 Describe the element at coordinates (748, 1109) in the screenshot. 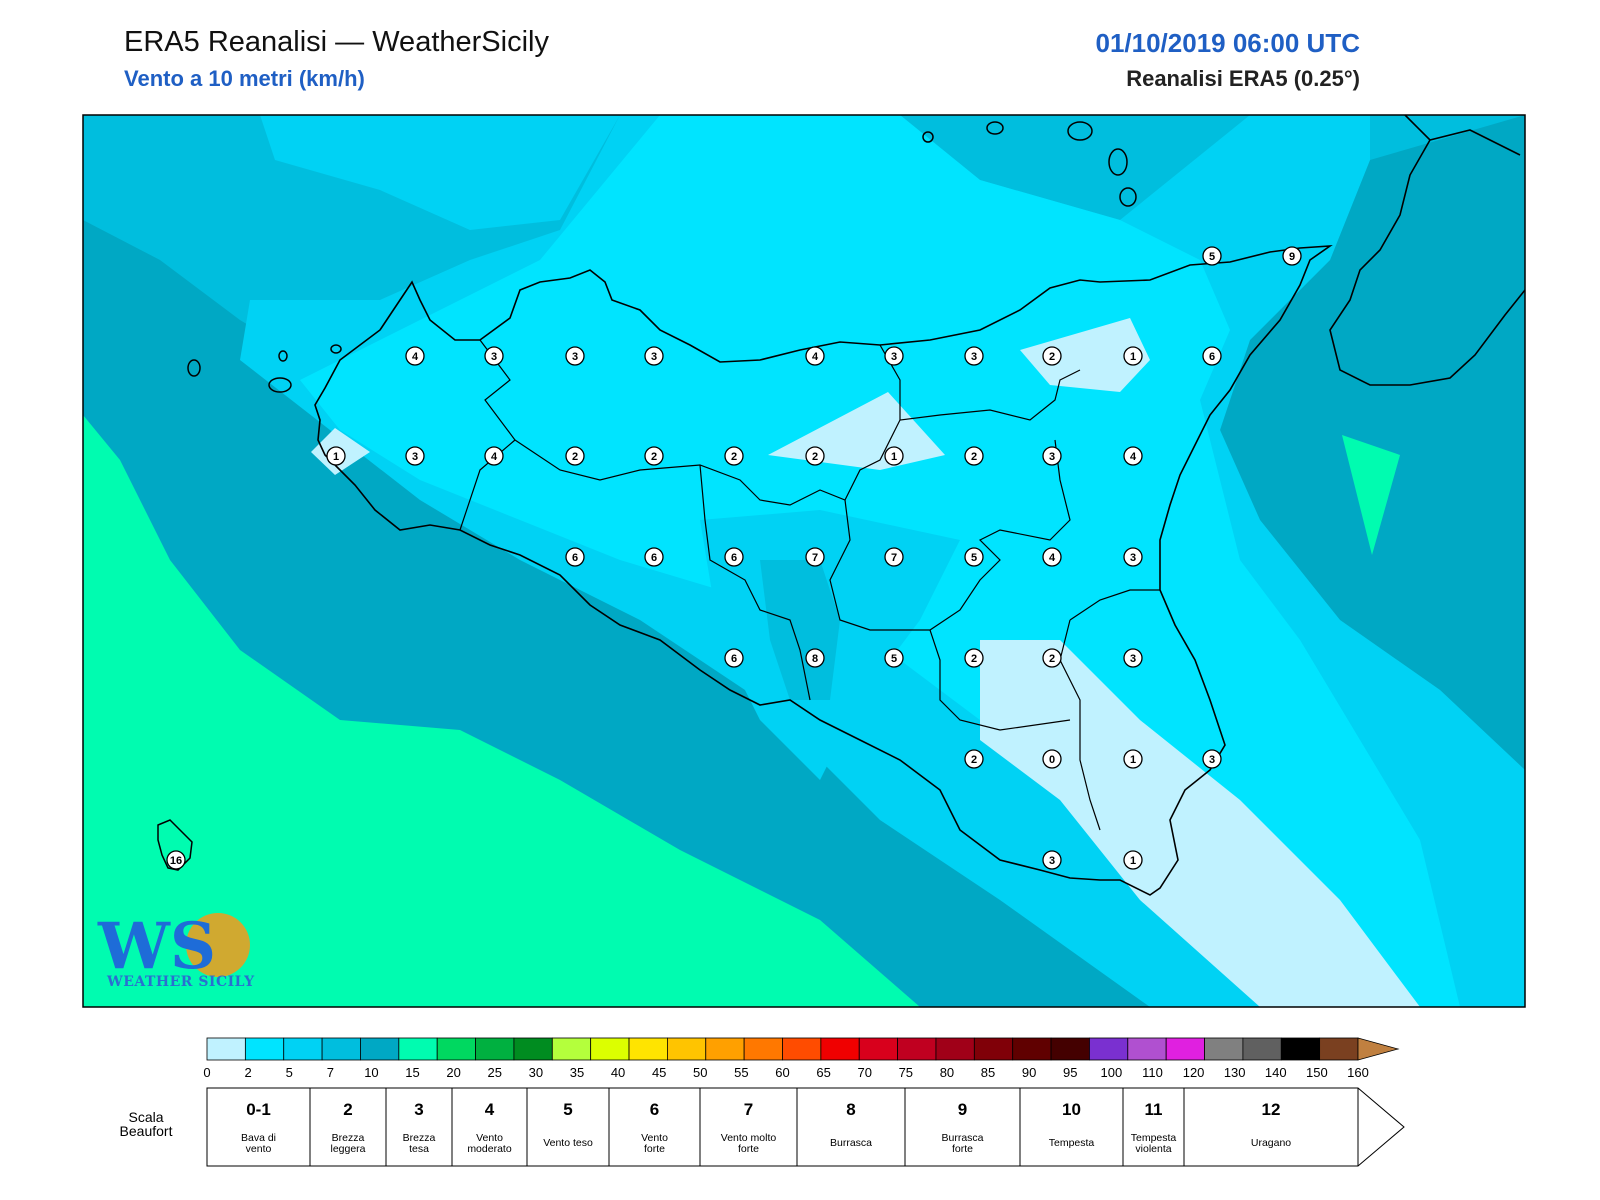

I see `beaufort-number: 7` at that location.